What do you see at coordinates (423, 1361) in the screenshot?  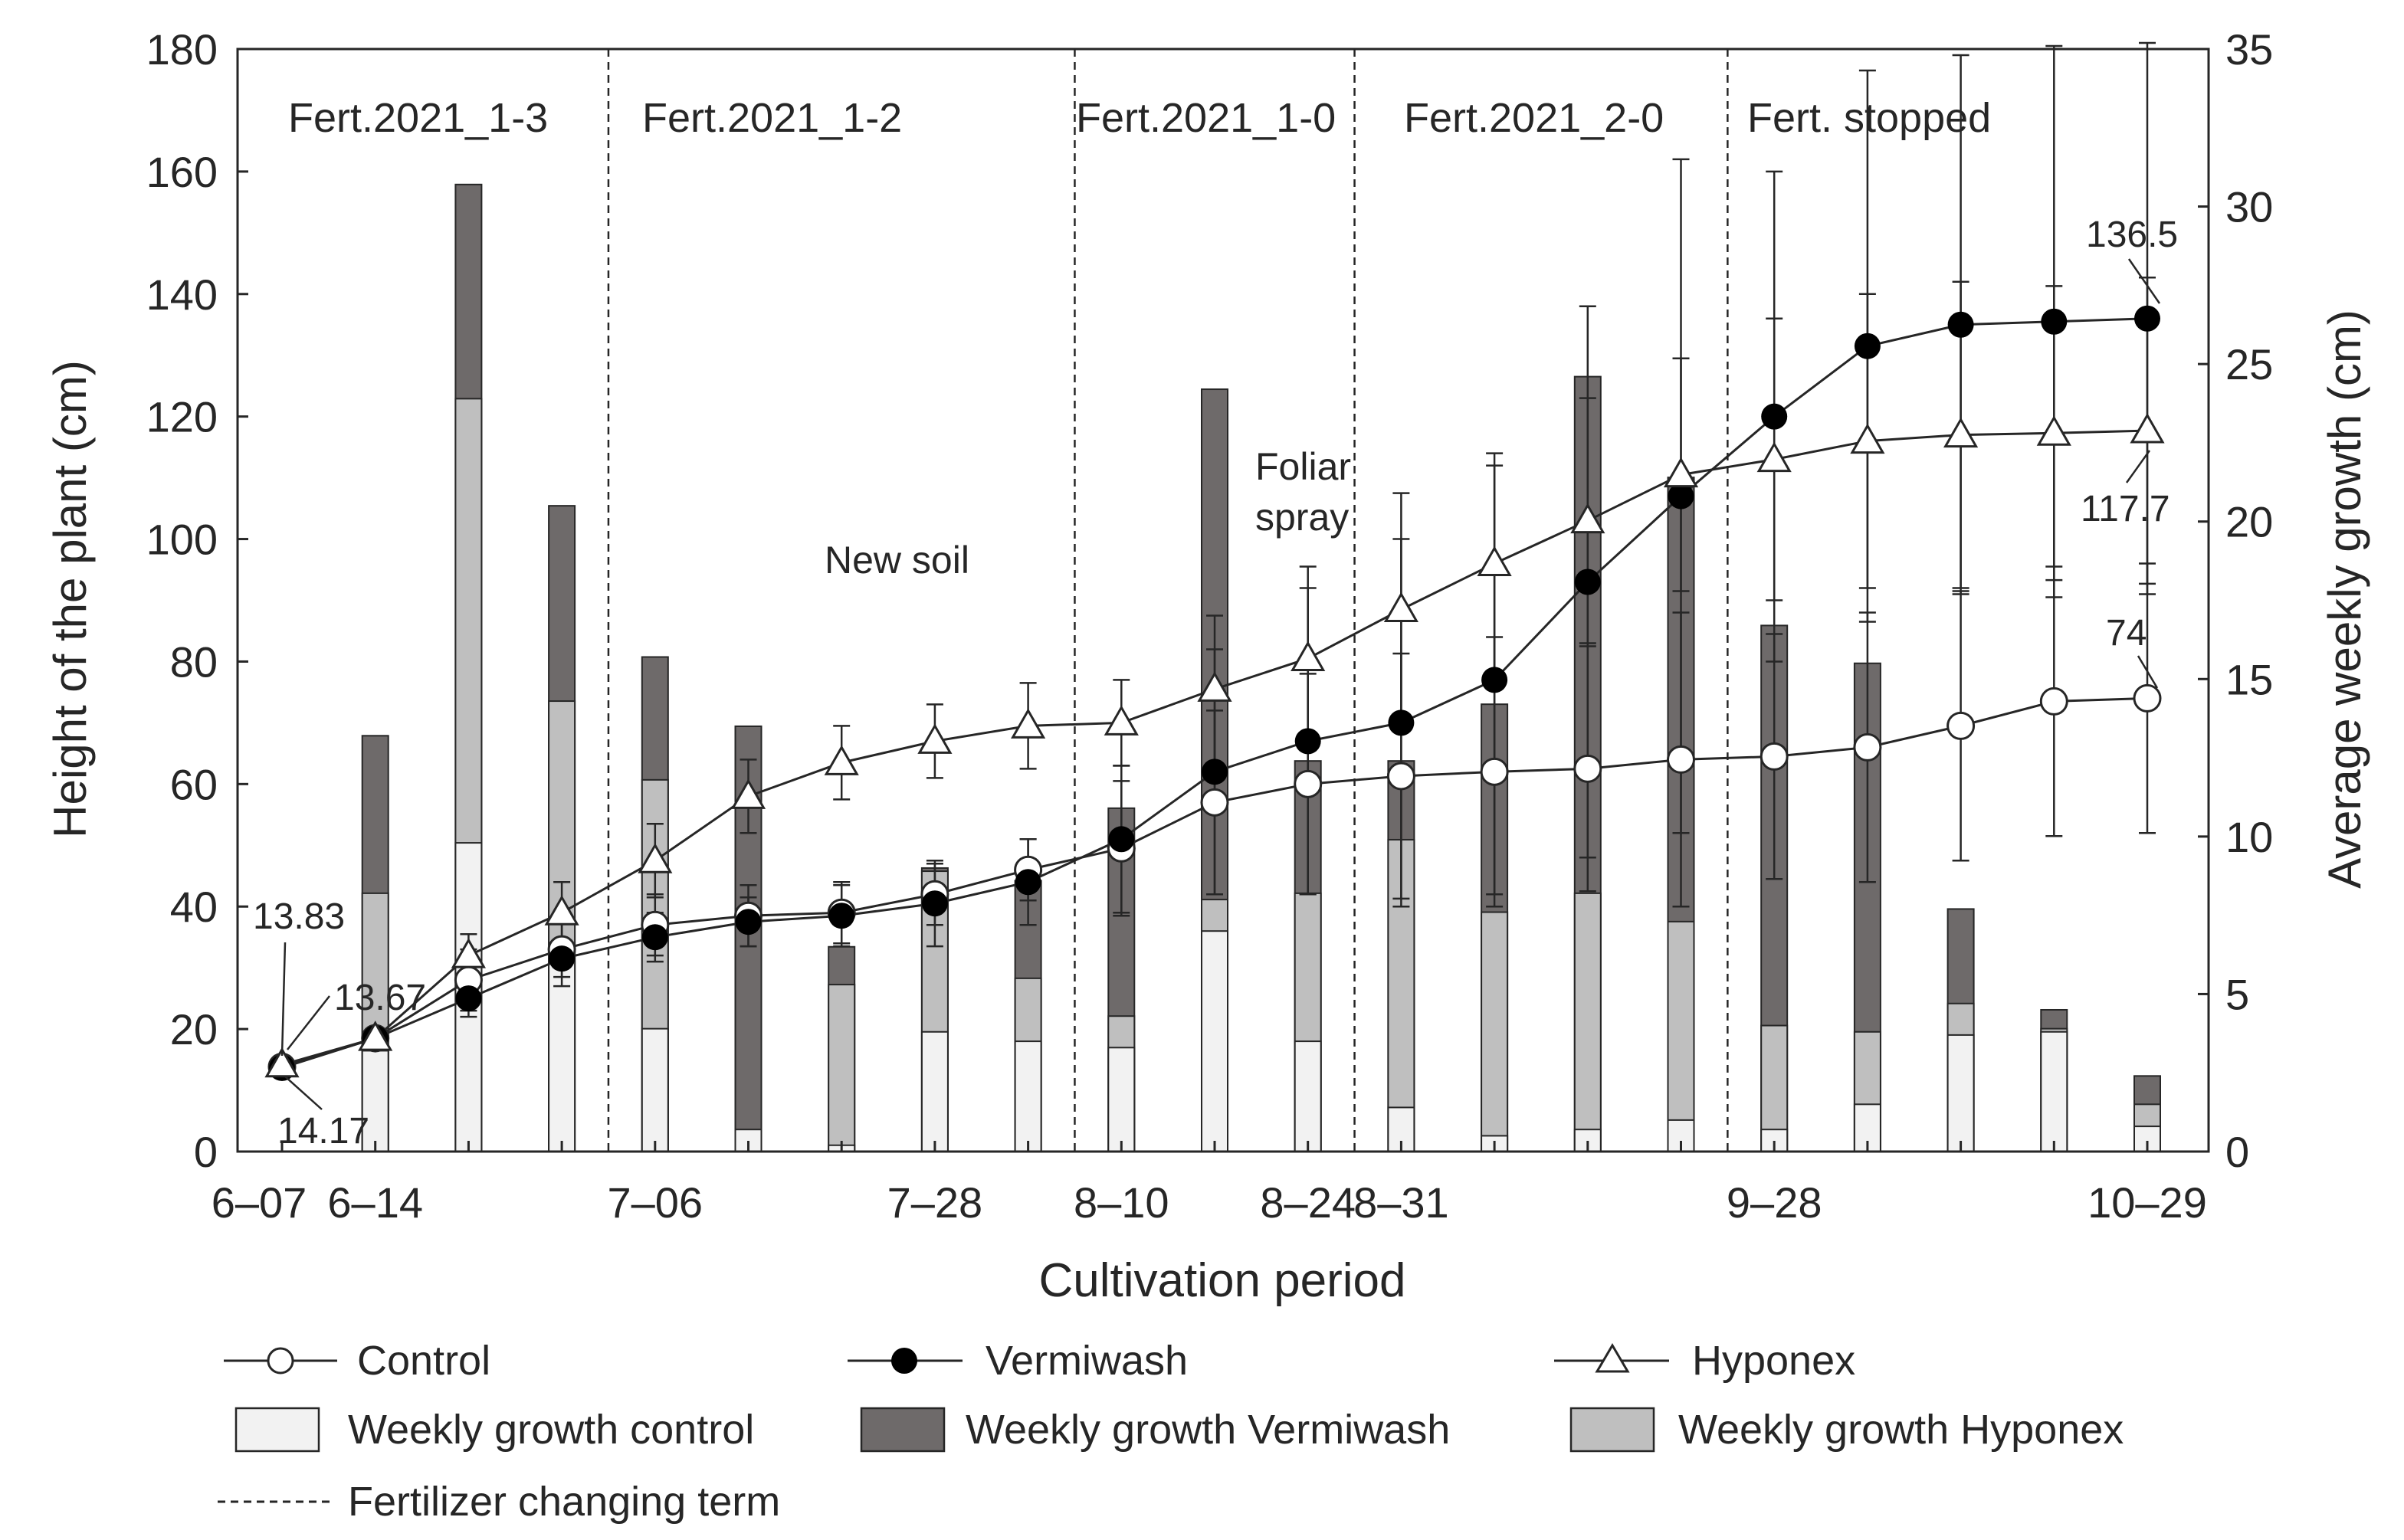 I see `legend-control-label: Control` at bounding box center [423, 1361].